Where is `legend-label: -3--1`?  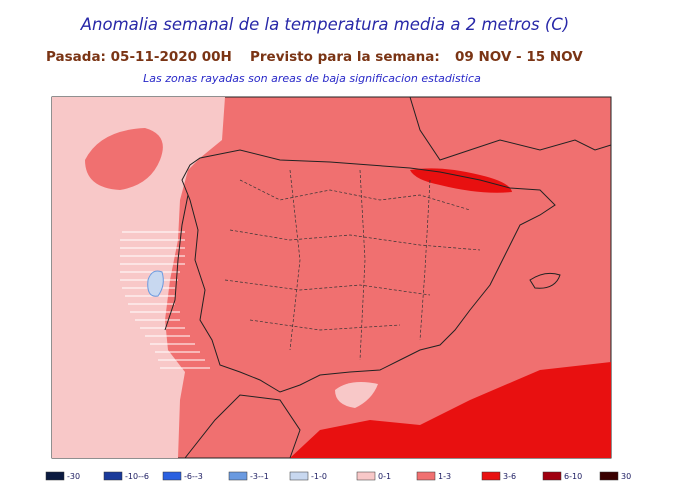 legend-label: -3--1 is located at coordinates (259, 476).